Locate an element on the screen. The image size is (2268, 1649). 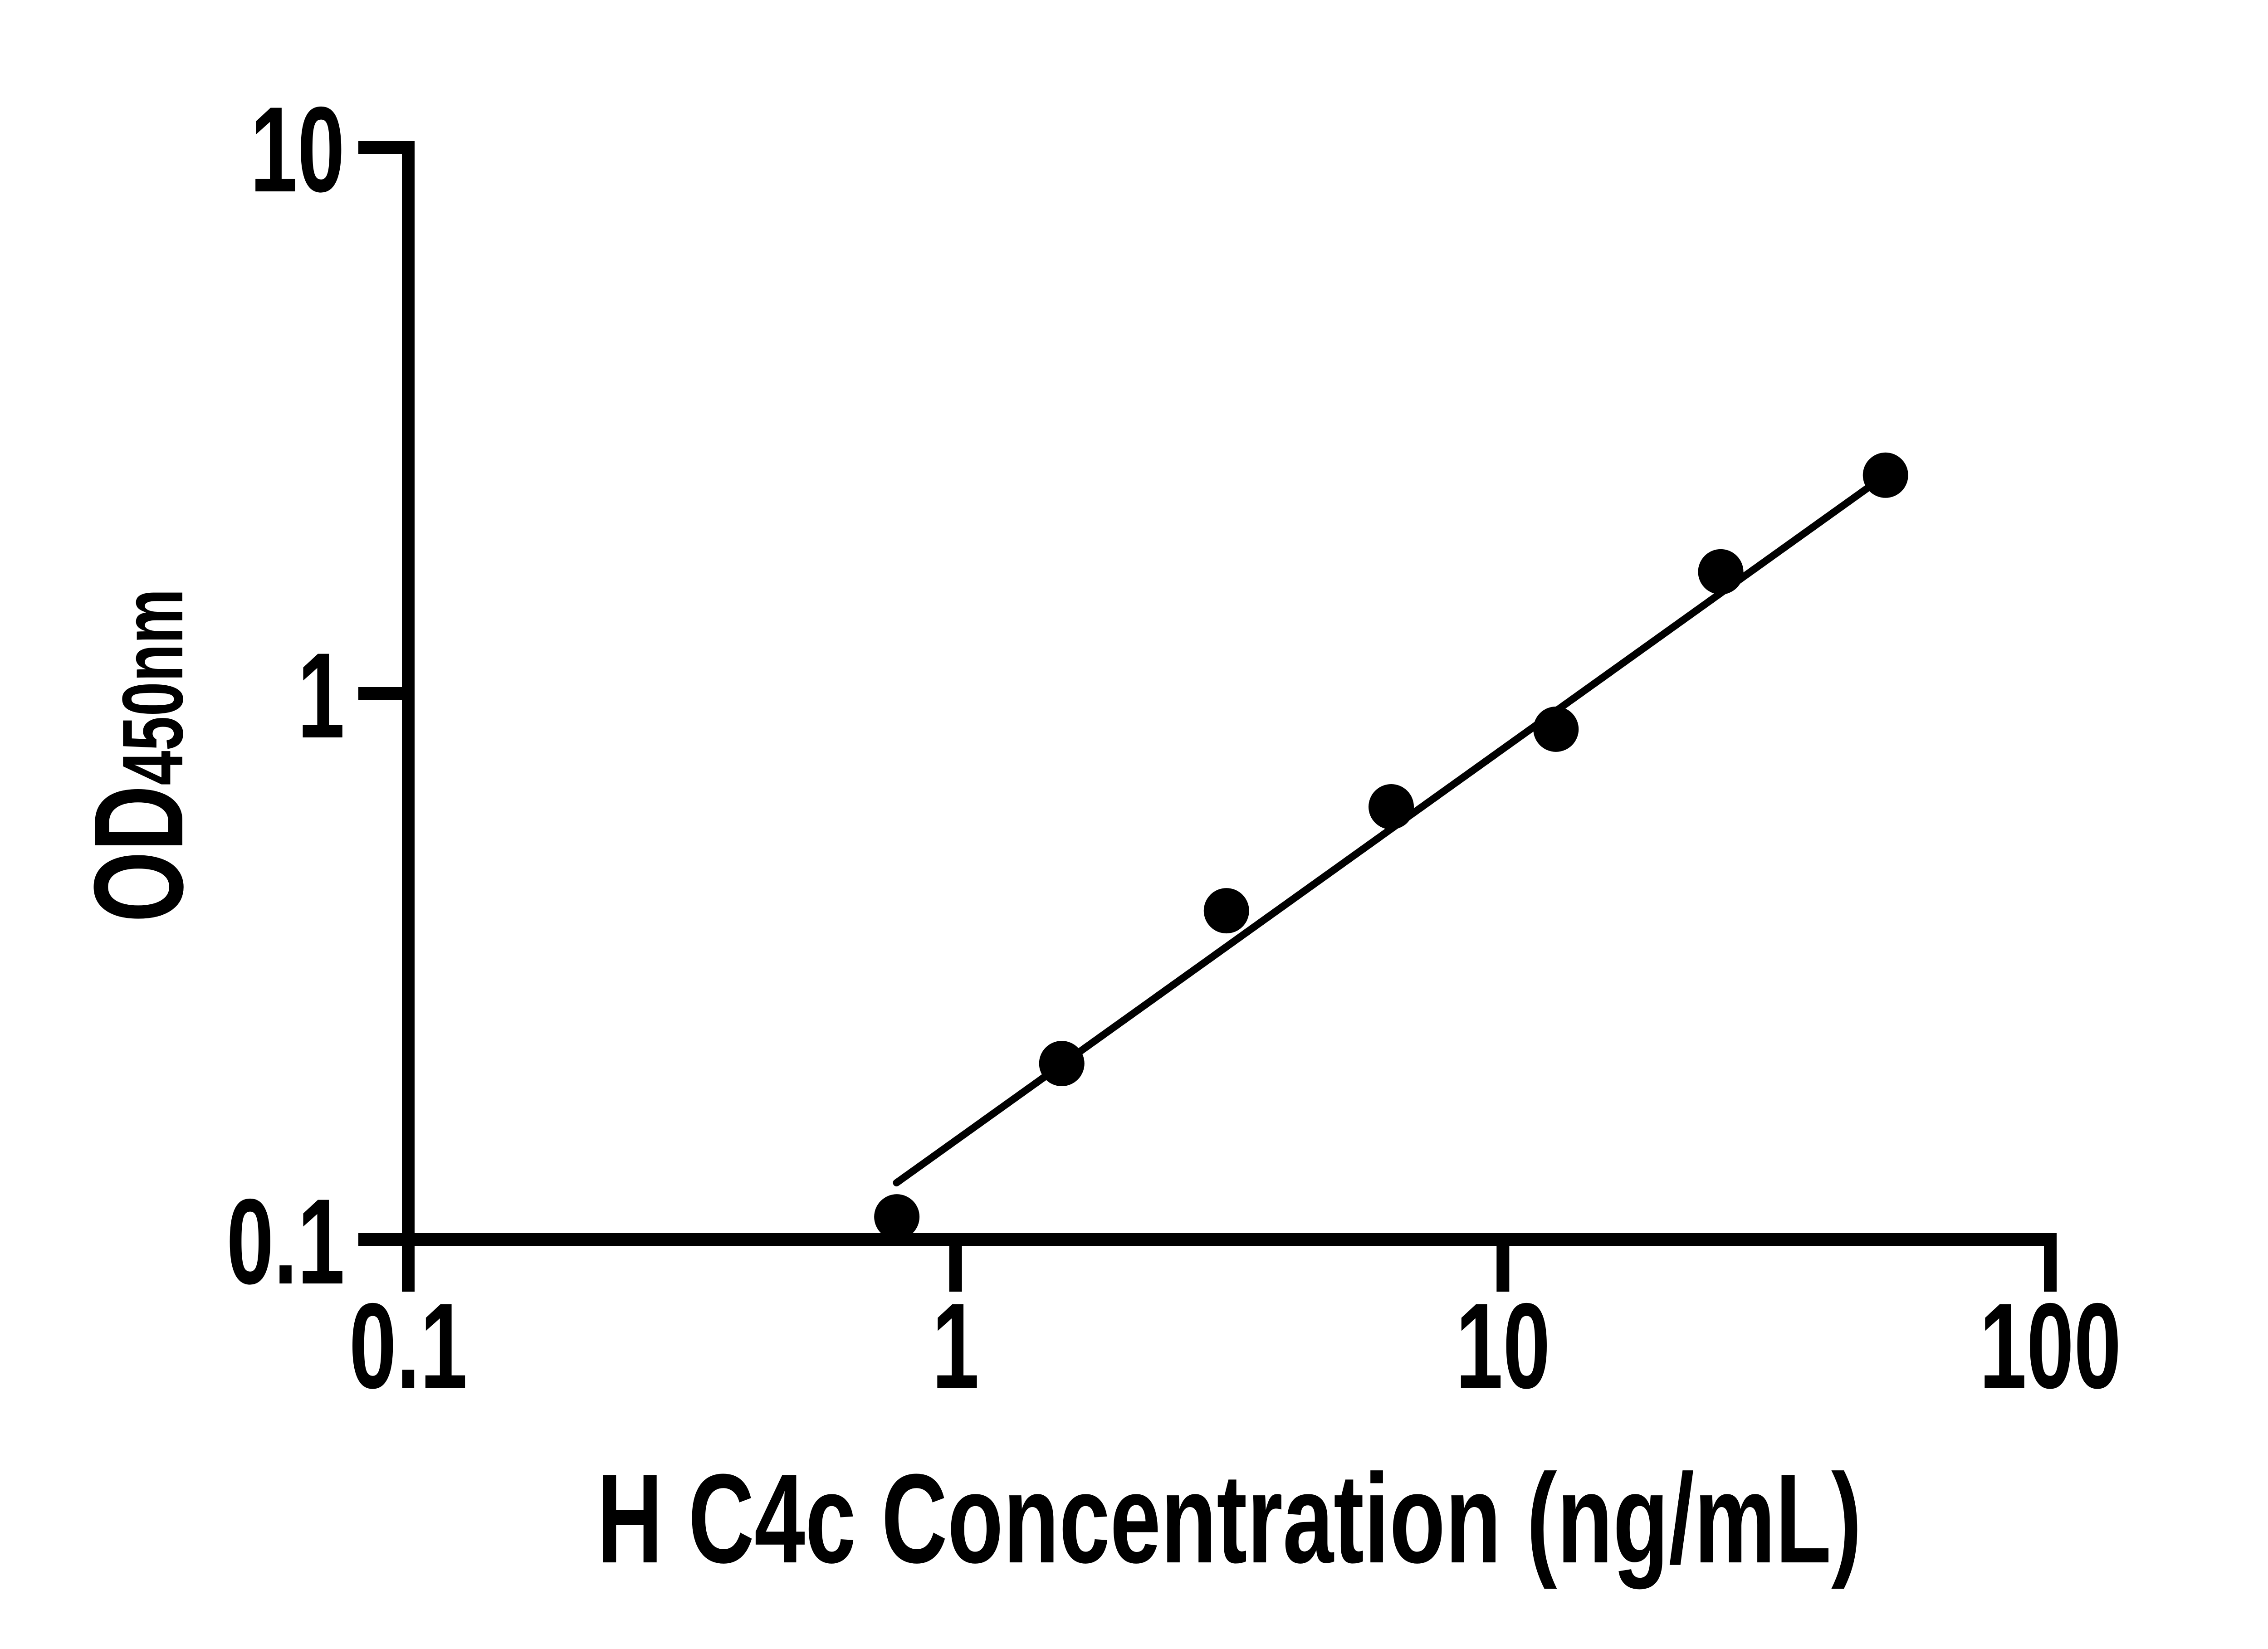
y-axis-title-subscript: 450nm is located at coordinates (153, 687).